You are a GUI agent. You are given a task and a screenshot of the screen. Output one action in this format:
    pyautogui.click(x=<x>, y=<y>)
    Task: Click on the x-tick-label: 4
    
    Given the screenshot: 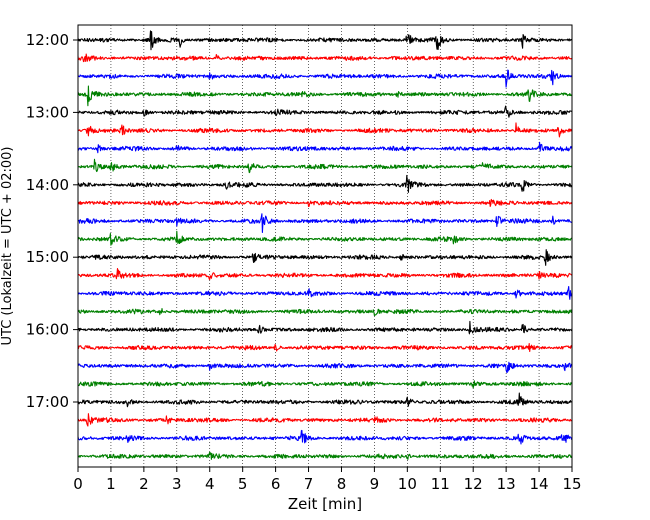 What is the action you would take?
    pyautogui.click(x=210, y=484)
    